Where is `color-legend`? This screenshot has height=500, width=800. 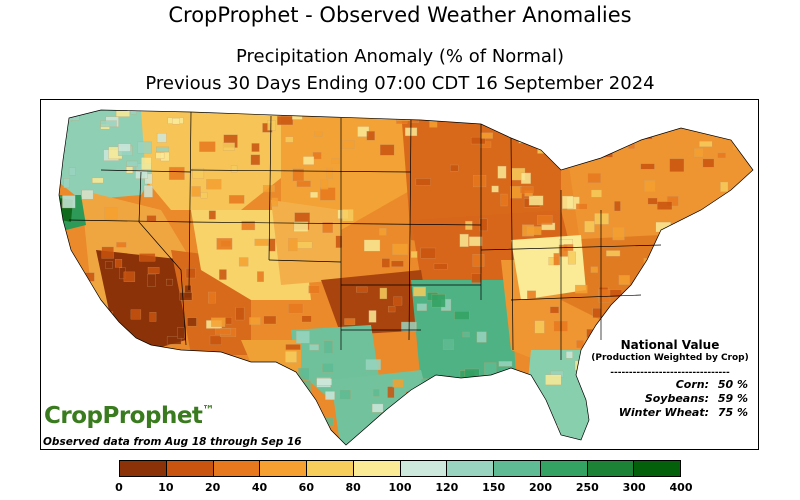 color-legend is located at coordinates (400, 468).